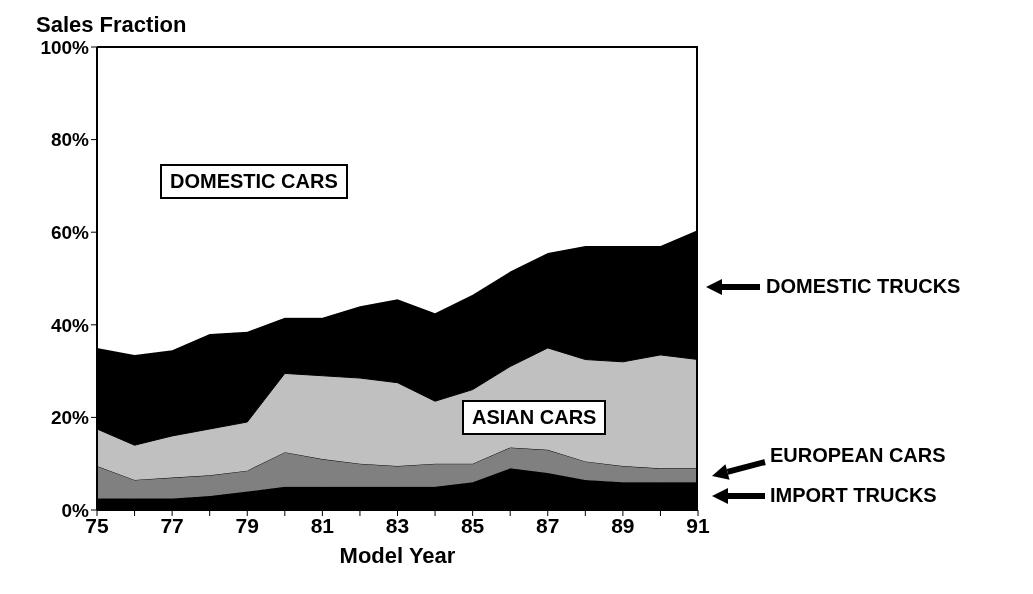  Describe the element at coordinates (863, 286) in the screenshot. I see `legend-label: DOMESTIC TRUCKS` at that location.